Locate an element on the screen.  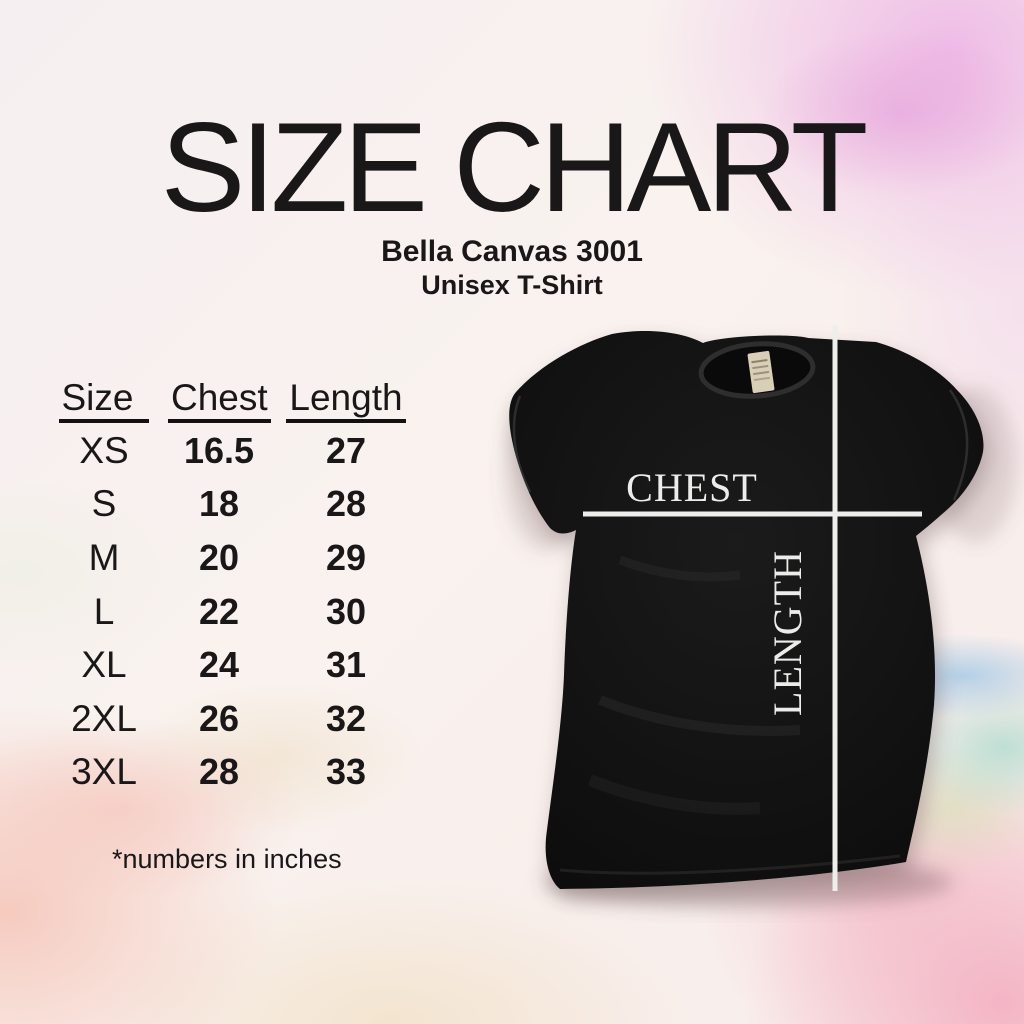
chest-label: CHEST is located at coordinates (692, 487).